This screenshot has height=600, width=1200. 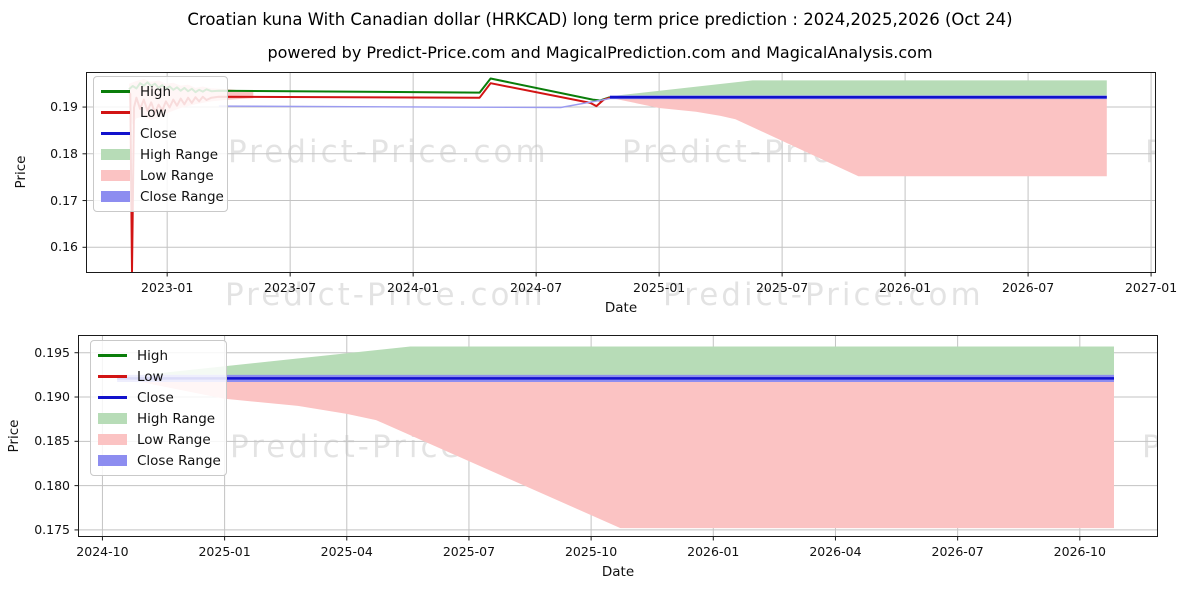 I want to click on y-tick-label: 0.195, so click(x=52, y=352).